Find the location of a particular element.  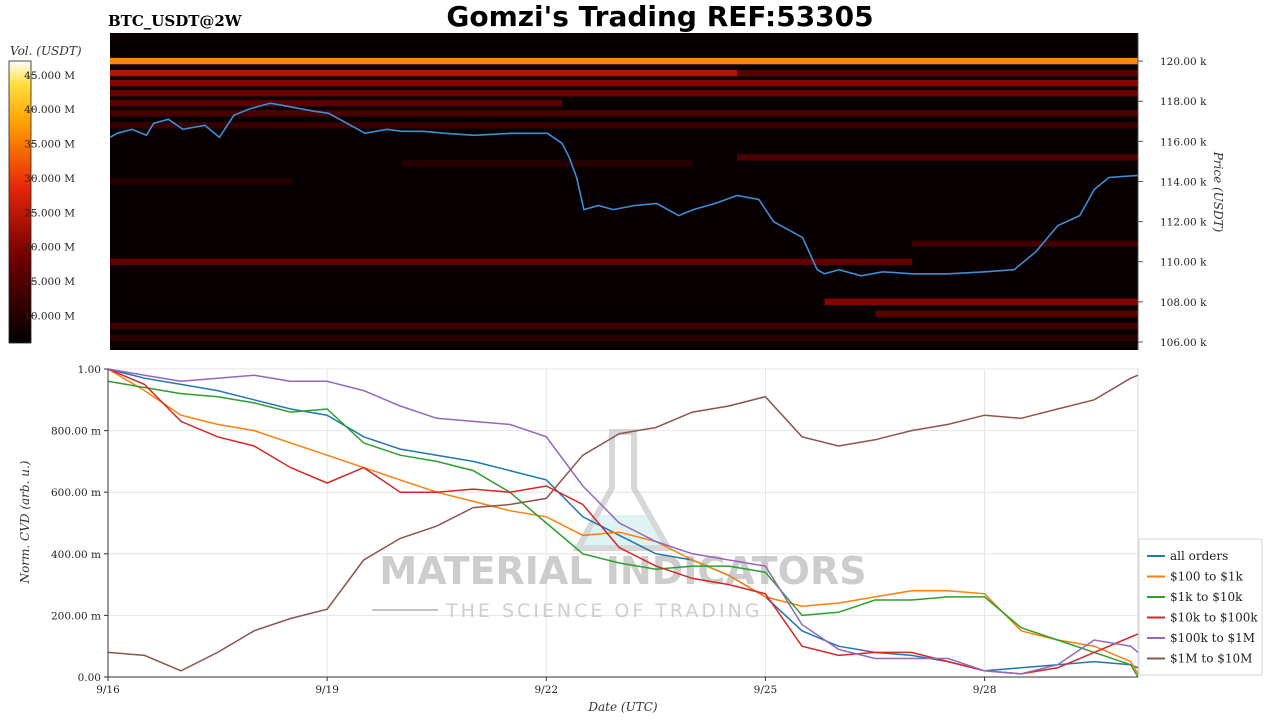

date-tick-label: 9/22 is located at coordinates (547, 690).